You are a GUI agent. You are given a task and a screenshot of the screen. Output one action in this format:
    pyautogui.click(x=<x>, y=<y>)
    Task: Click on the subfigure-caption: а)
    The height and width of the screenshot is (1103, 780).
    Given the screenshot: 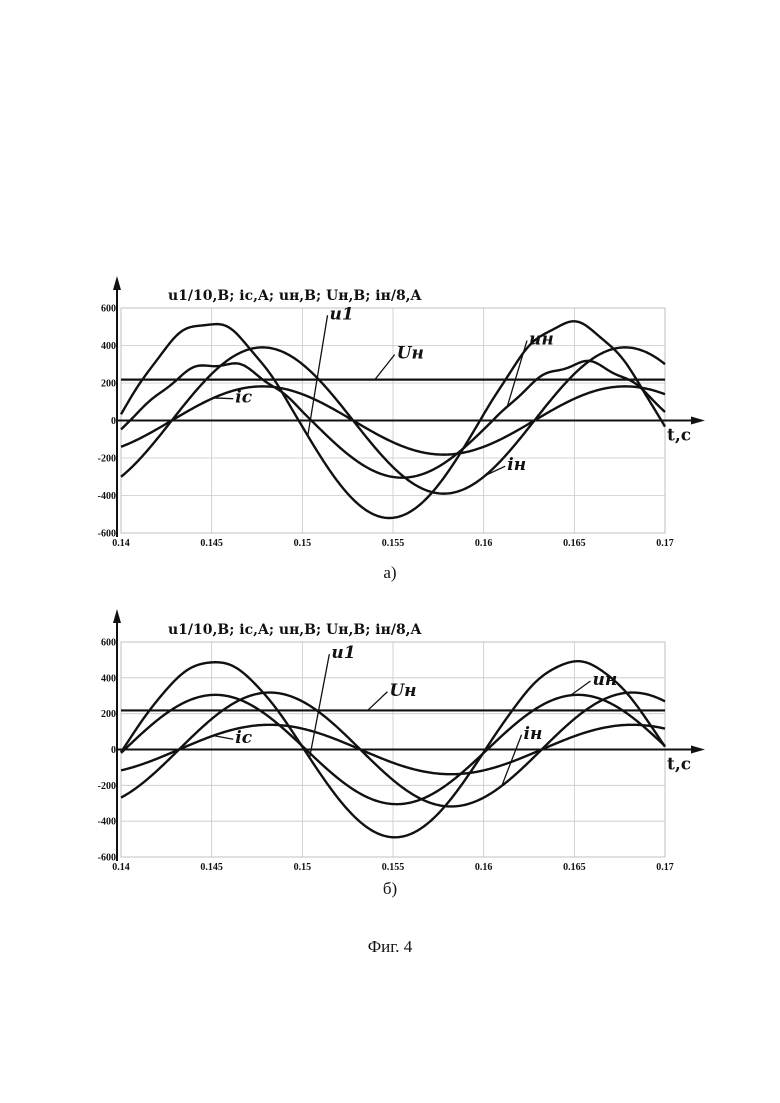 What is the action you would take?
    pyautogui.click(x=389, y=572)
    